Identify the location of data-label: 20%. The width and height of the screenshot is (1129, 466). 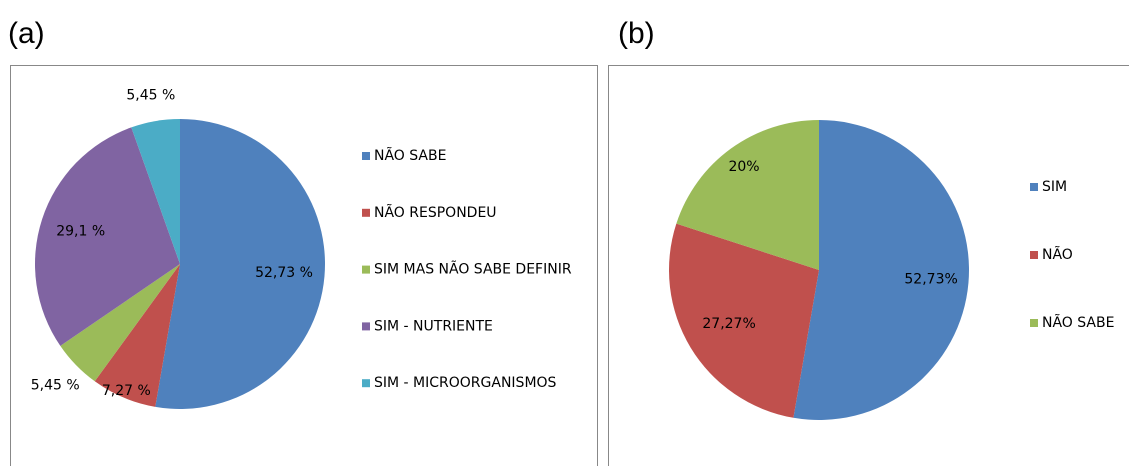
(743, 167).